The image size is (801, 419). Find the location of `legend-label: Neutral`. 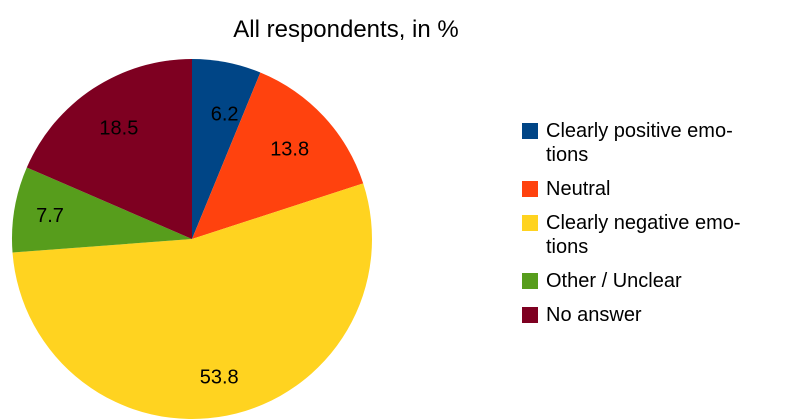

legend-label: Neutral is located at coordinates (578, 189).